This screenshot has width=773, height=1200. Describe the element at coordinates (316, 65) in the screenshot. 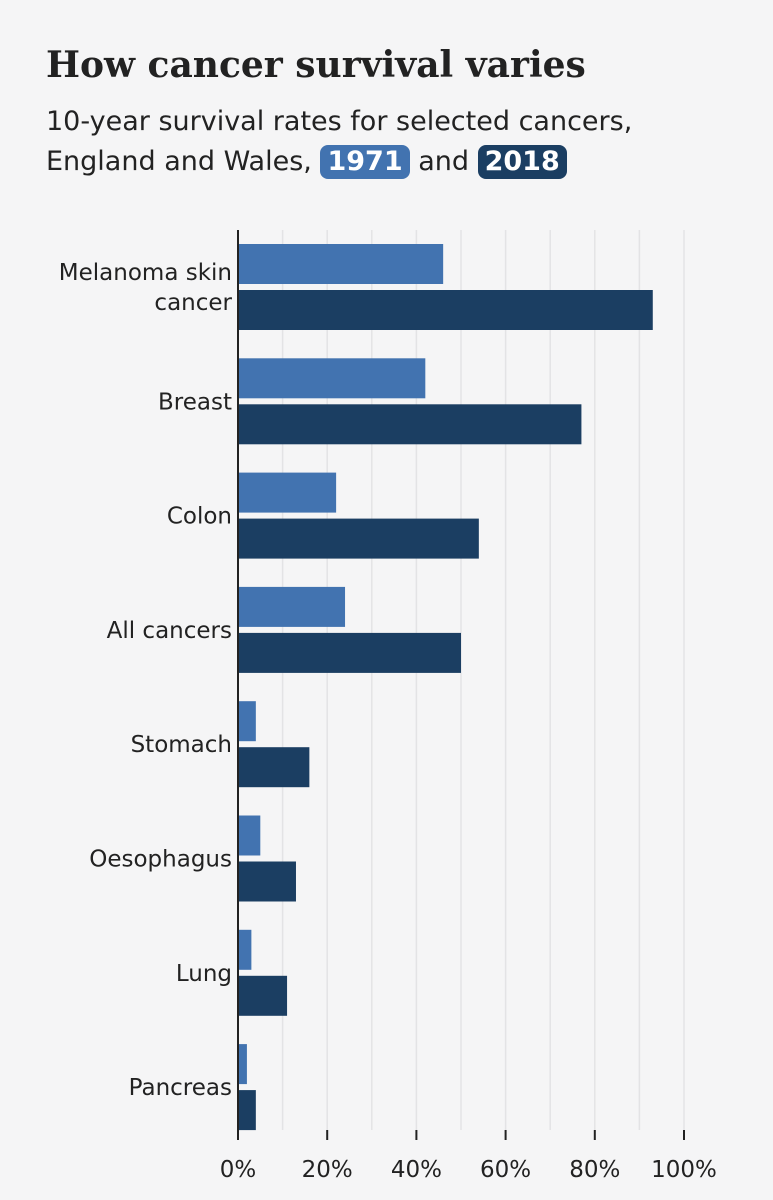

I see `chart-title: How cancer survival varies` at that location.